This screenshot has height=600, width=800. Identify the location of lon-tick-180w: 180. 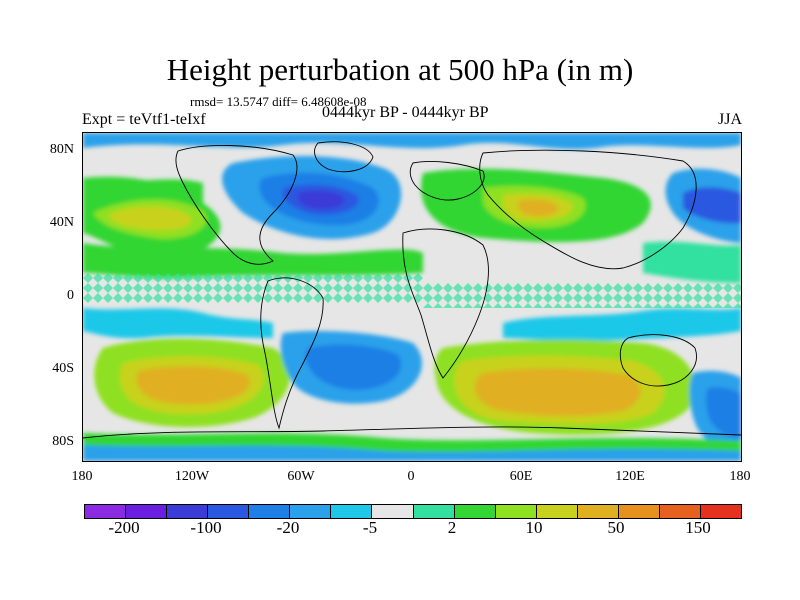
(82, 476).